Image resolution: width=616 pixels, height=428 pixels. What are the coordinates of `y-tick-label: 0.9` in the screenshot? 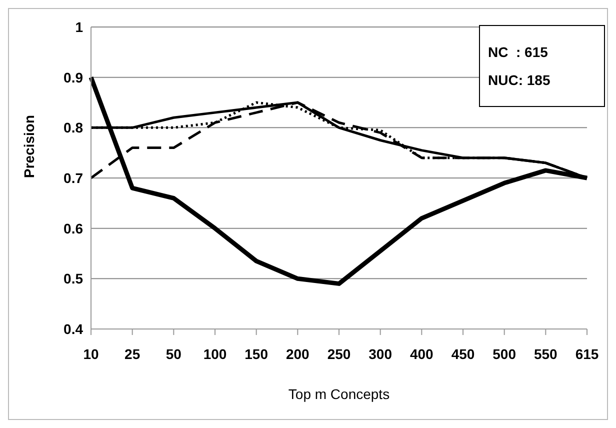 It's located at (74, 77).